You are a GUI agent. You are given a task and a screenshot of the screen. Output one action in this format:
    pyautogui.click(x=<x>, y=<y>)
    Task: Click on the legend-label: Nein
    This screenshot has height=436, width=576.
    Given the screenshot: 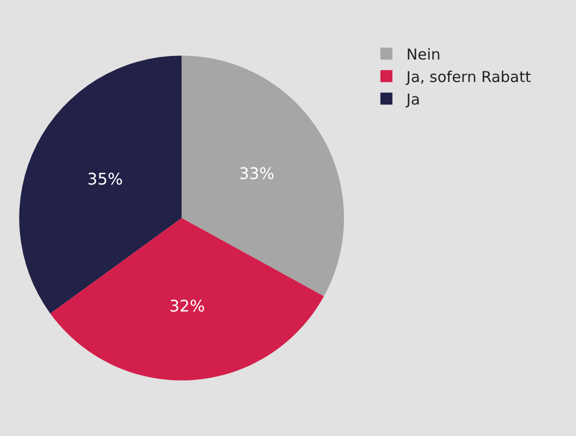 What is the action you would take?
    pyautogui.click(x=423, y=55)
    